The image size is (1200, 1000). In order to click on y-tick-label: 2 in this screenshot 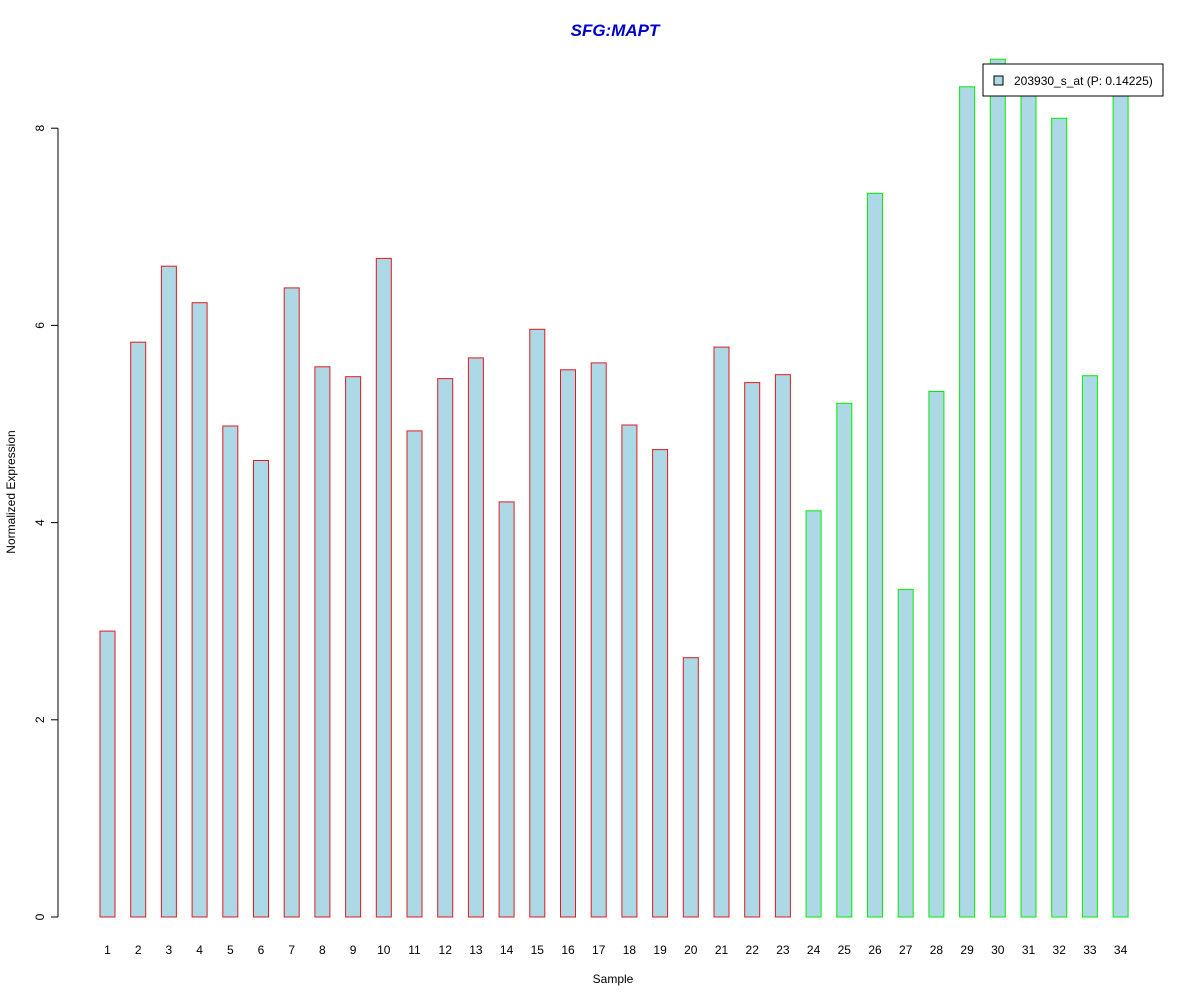, I will do `click(40, 719)`.